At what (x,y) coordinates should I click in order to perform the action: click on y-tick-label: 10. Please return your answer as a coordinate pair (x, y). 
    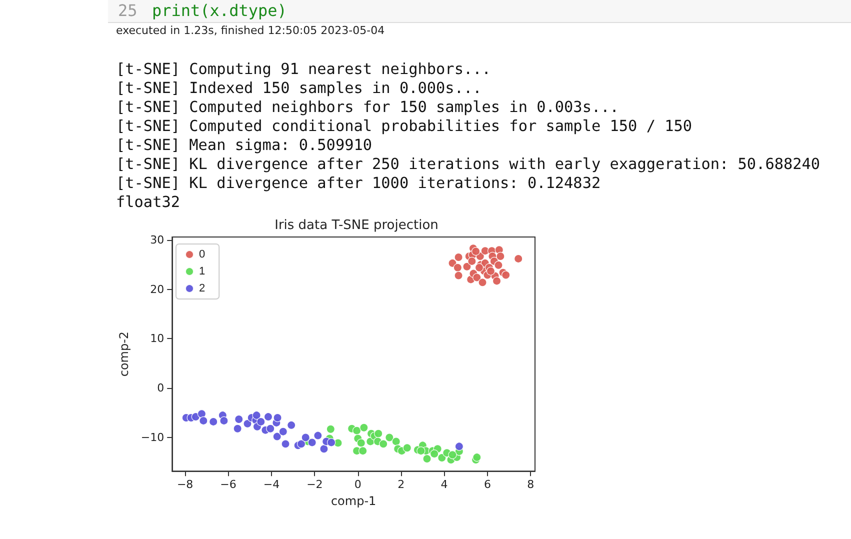
    Looking at the image, I should click on (157, 339).